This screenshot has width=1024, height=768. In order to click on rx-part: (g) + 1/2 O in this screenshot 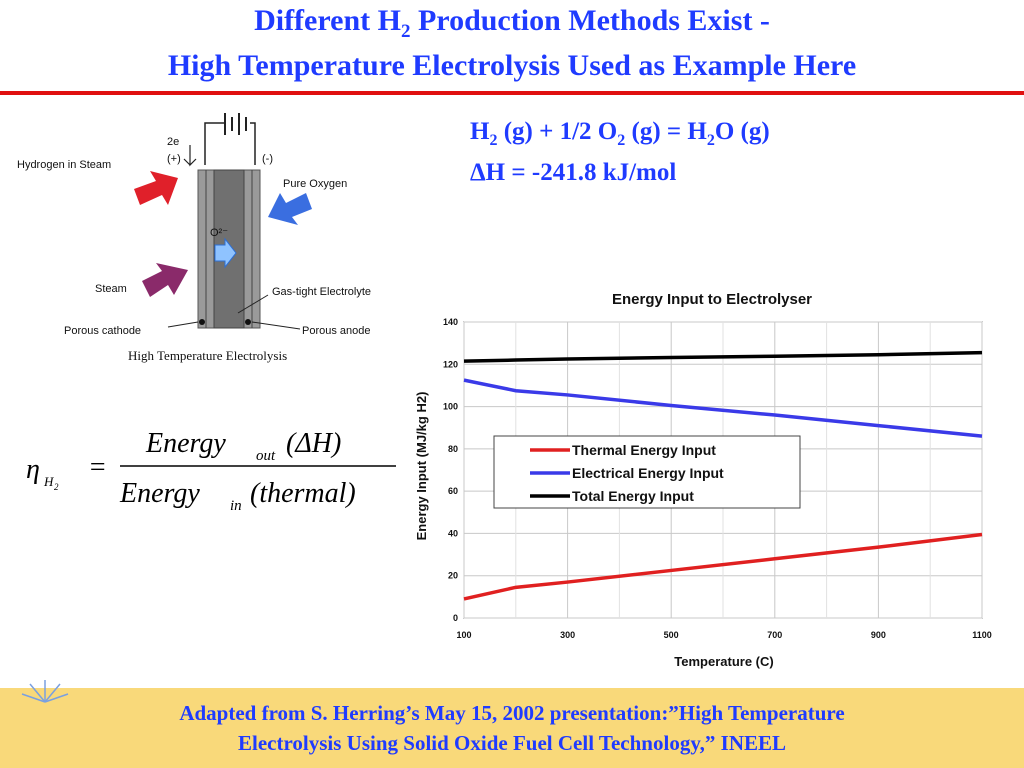, I will do `click(557, 131)`.